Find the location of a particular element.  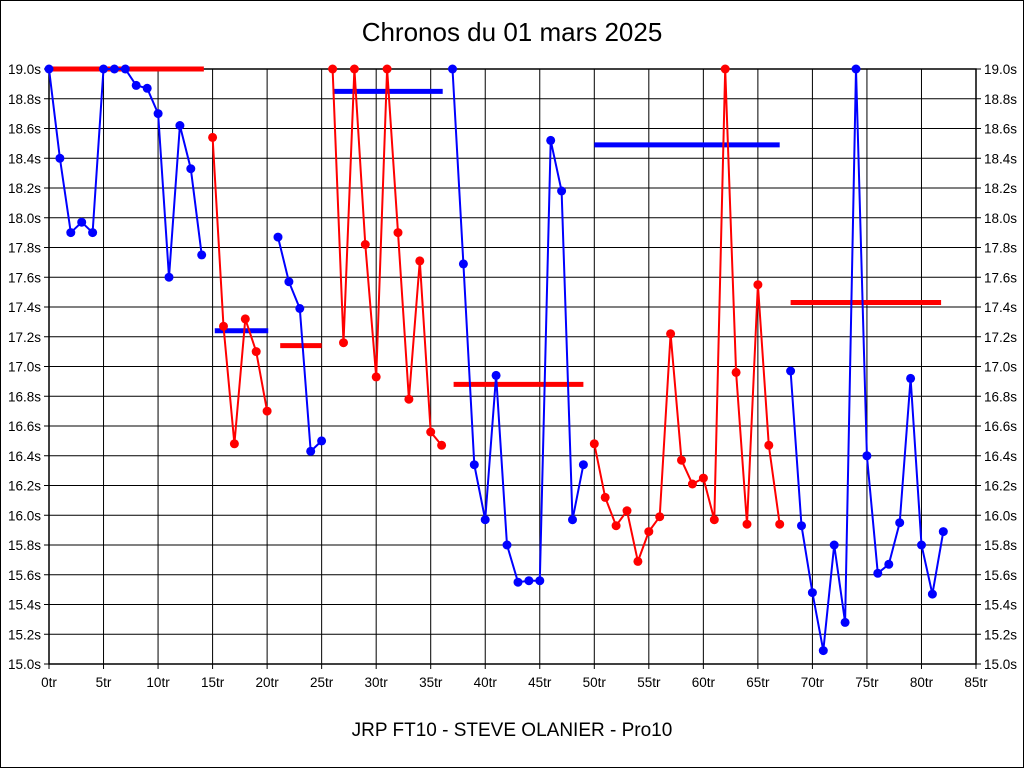

x-tick-label: 20tr is located at coordinates (267, 682).